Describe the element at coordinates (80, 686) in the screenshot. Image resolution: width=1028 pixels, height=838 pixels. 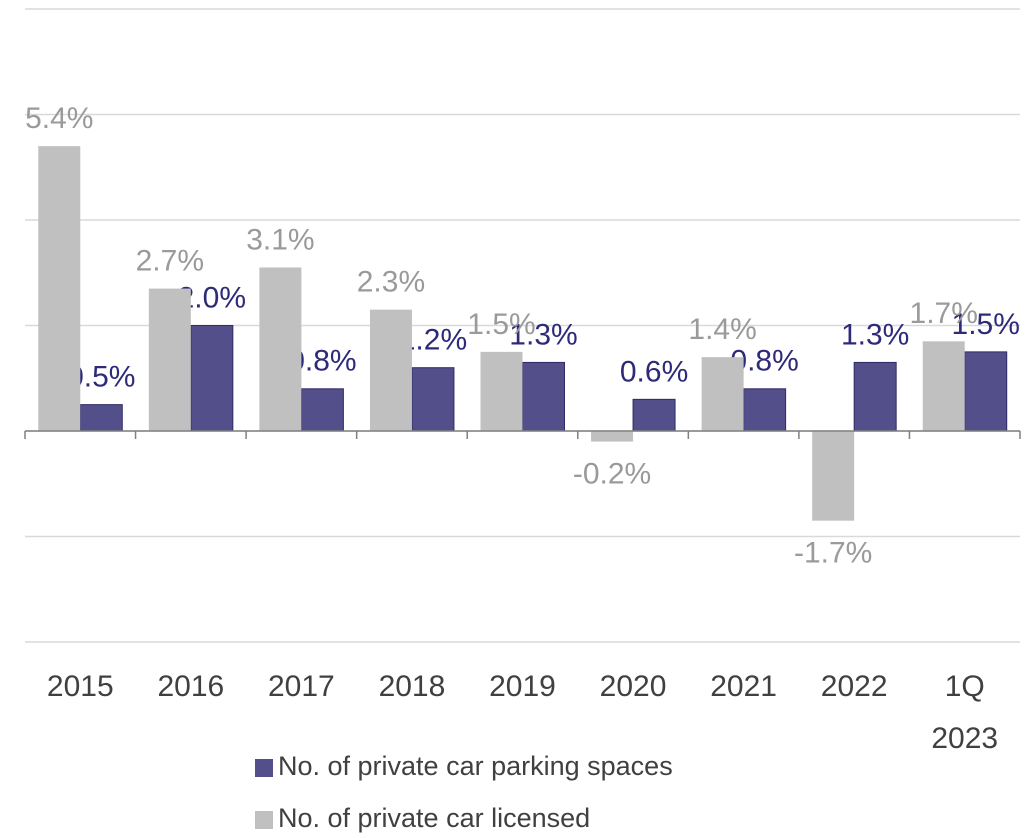
I see `x-tick-label: 2015` at that location.